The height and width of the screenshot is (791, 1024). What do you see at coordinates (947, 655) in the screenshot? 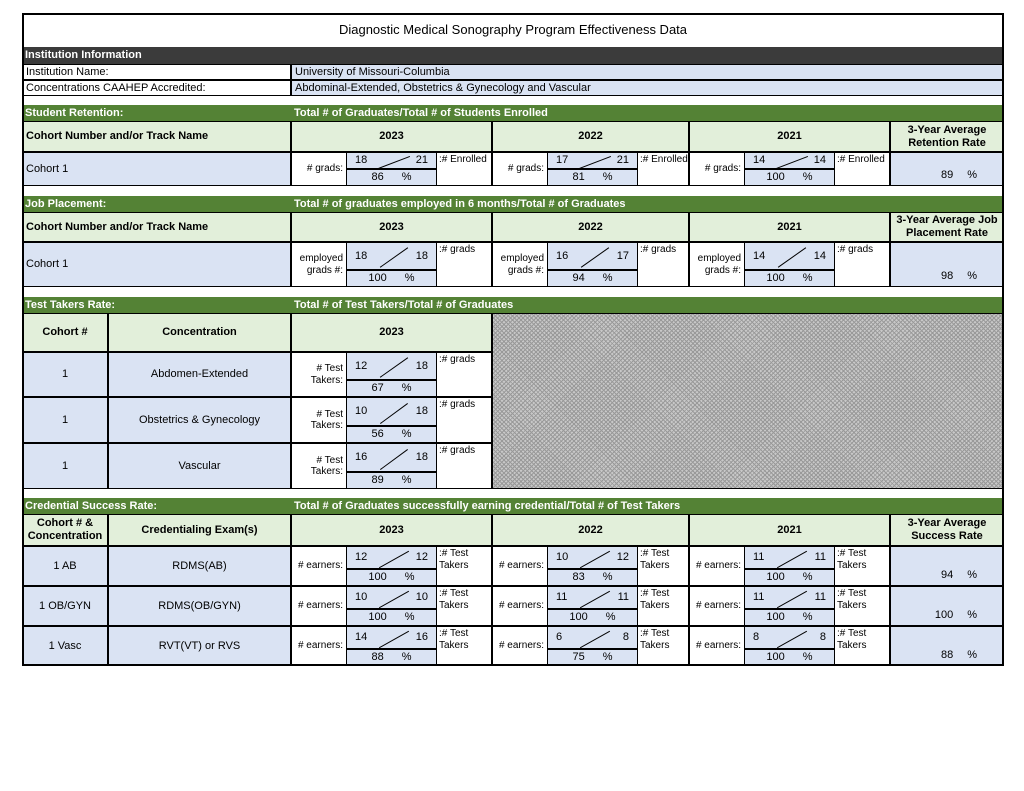
I see `average-value: 88` at bounding box center [947, 655].